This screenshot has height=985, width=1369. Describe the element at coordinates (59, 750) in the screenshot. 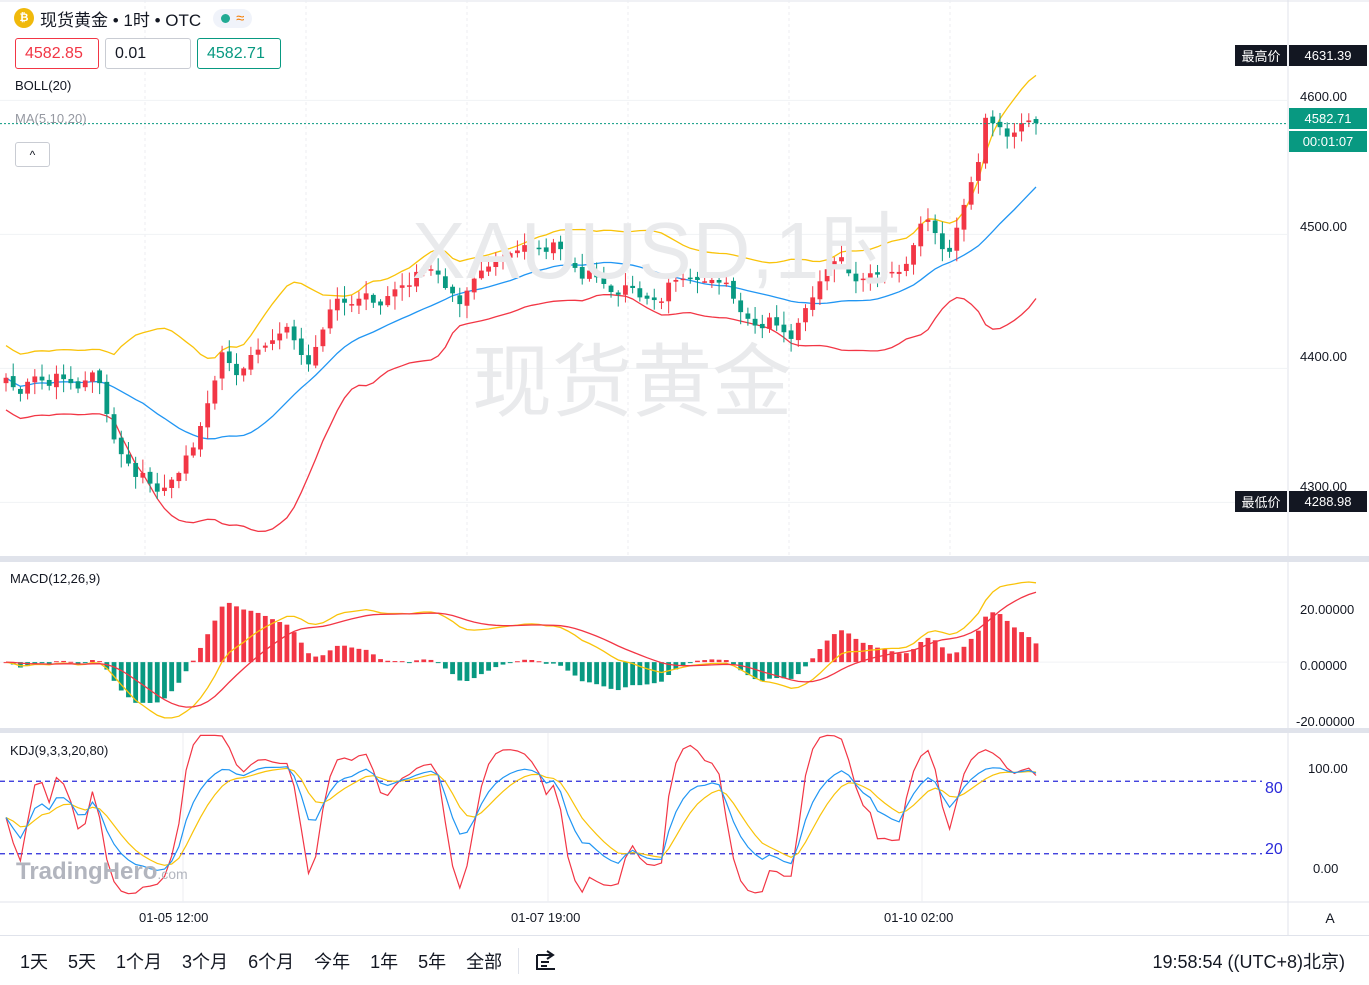

I see `kdj-indicator-label: KDJ(9,3,3,20,80)` at that location.